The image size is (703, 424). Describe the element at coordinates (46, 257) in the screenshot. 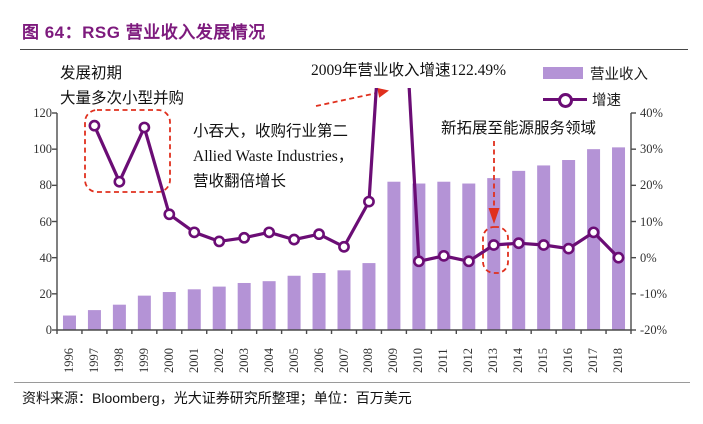

I see `left-axis-tick-label: 40` at that location.